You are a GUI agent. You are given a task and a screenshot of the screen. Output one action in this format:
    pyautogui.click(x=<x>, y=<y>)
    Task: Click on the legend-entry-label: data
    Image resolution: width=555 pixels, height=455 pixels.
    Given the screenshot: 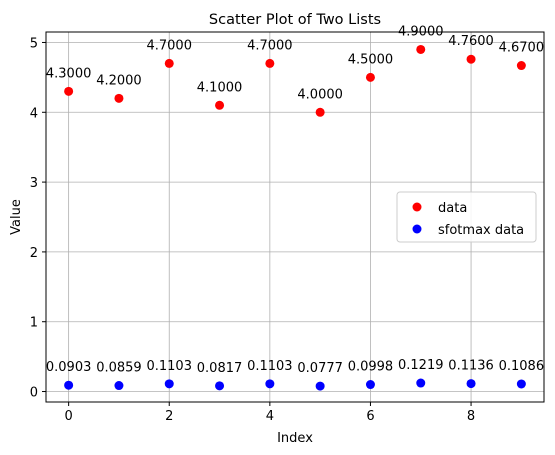 What is the action you would take?
    pyautogui.click(x=452, y=208)
    